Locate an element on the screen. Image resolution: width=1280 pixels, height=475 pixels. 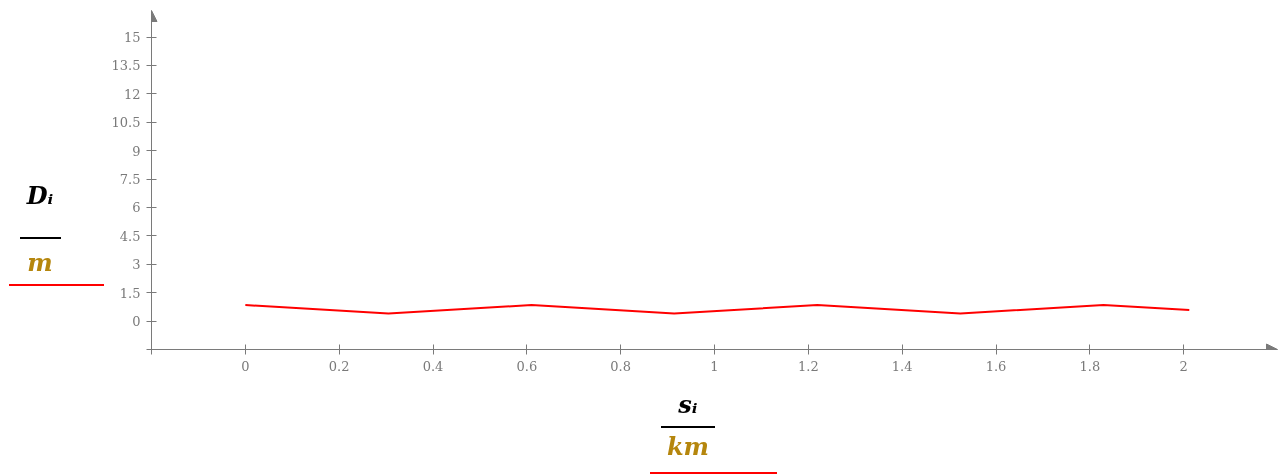
x-tick-label: 1.2 is located at coordinates (808, 366).